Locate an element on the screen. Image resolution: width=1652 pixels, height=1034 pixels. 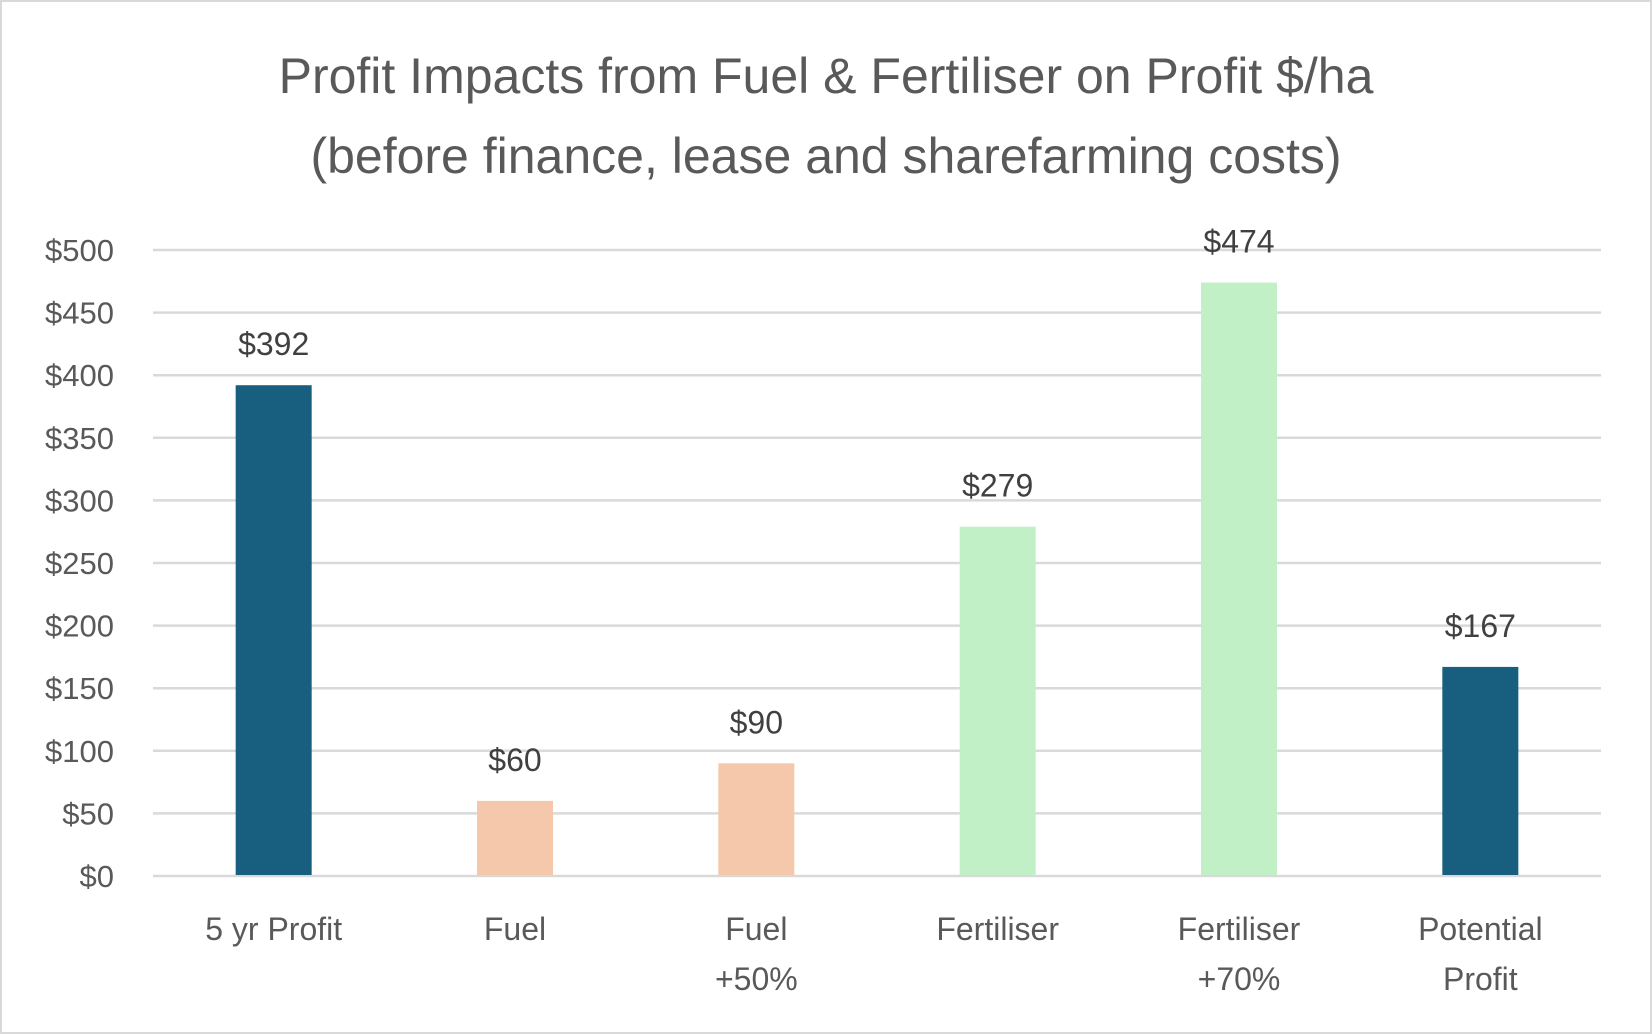
data-label: $167 is located at coordinates (1480, 626).